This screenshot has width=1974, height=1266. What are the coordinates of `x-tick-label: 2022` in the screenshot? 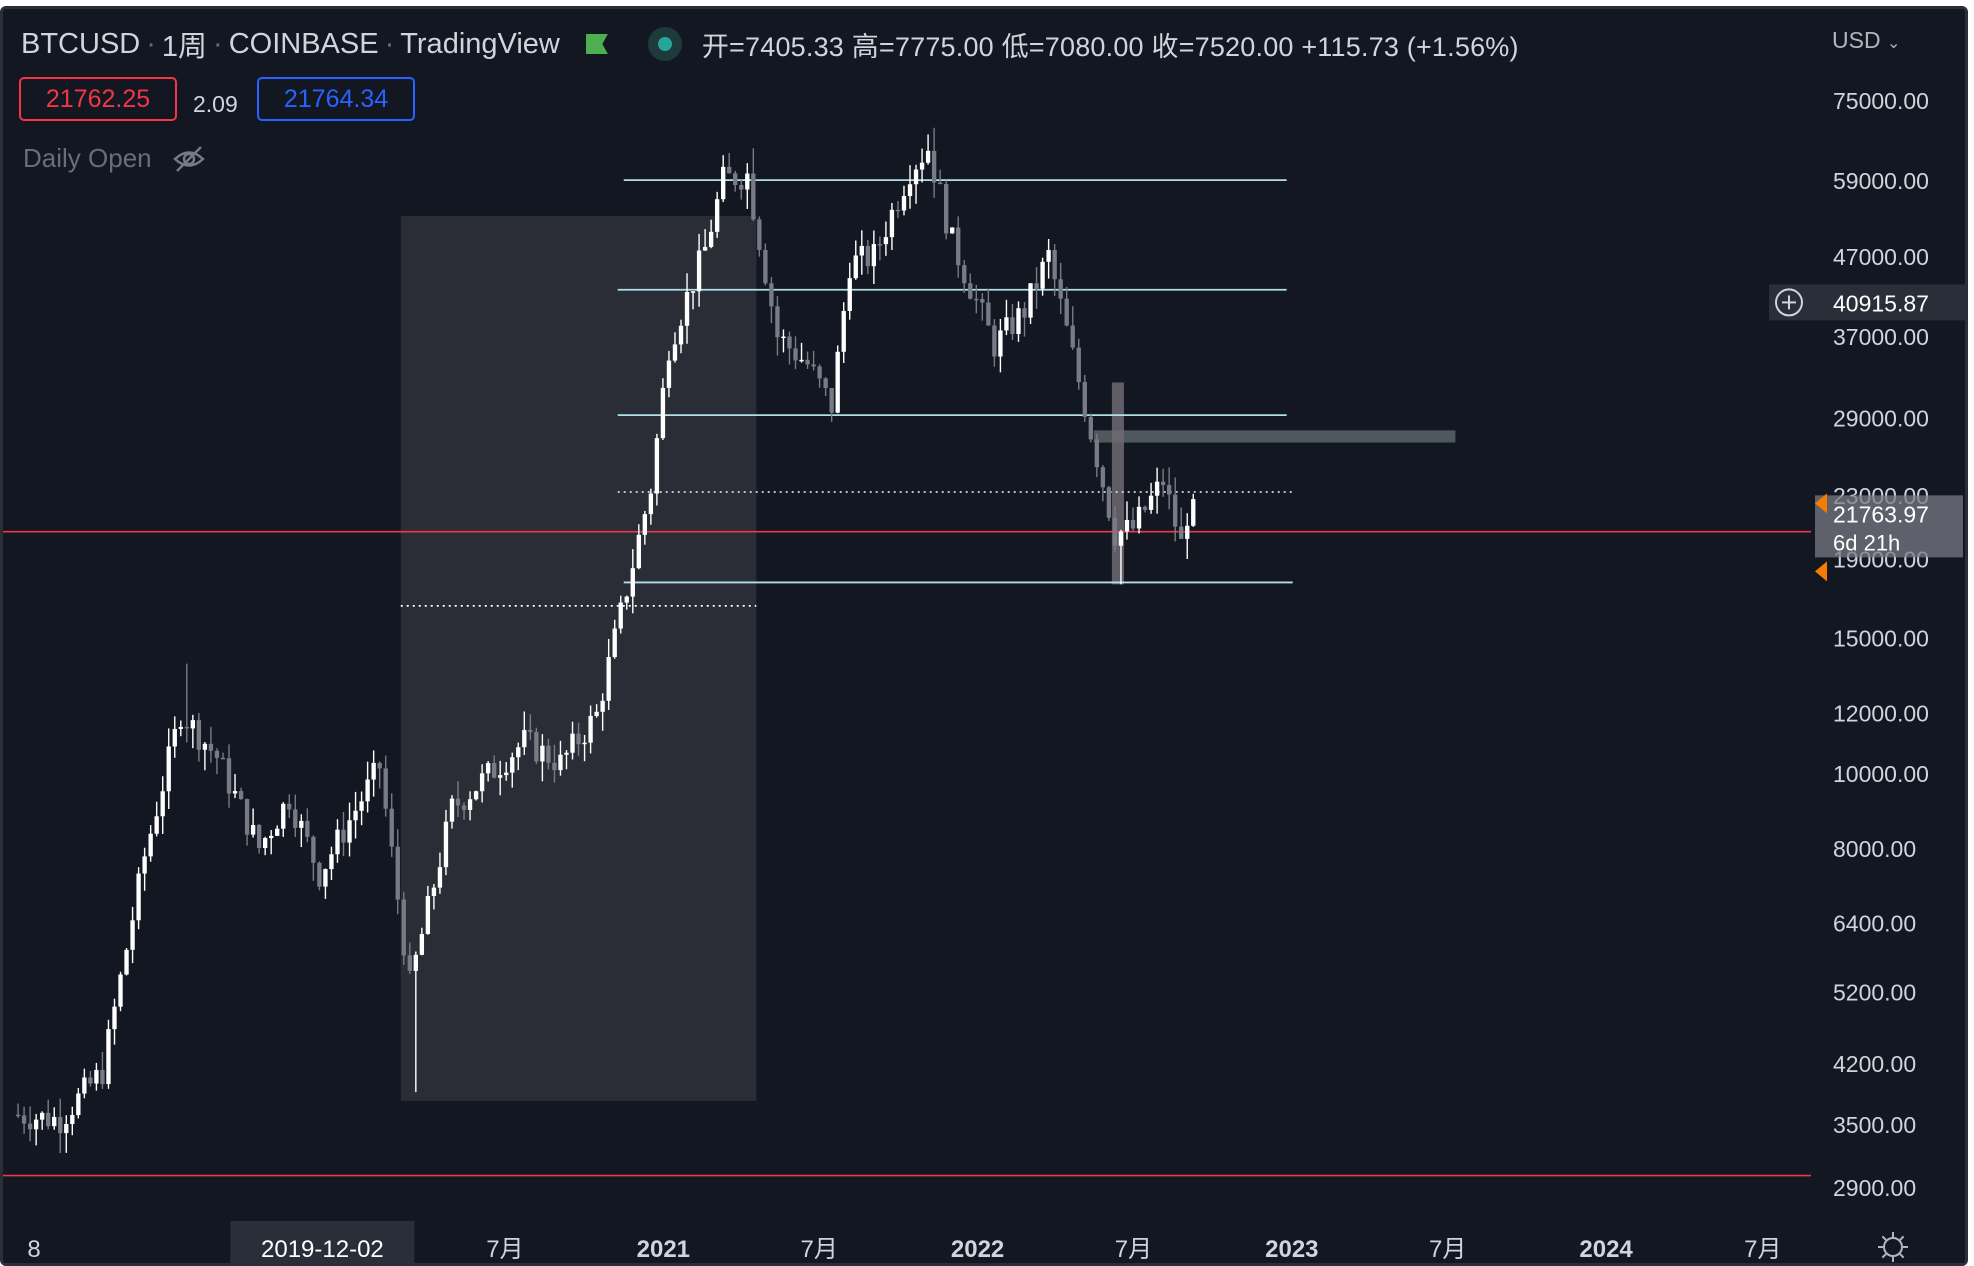 It's located at (977, 1249).